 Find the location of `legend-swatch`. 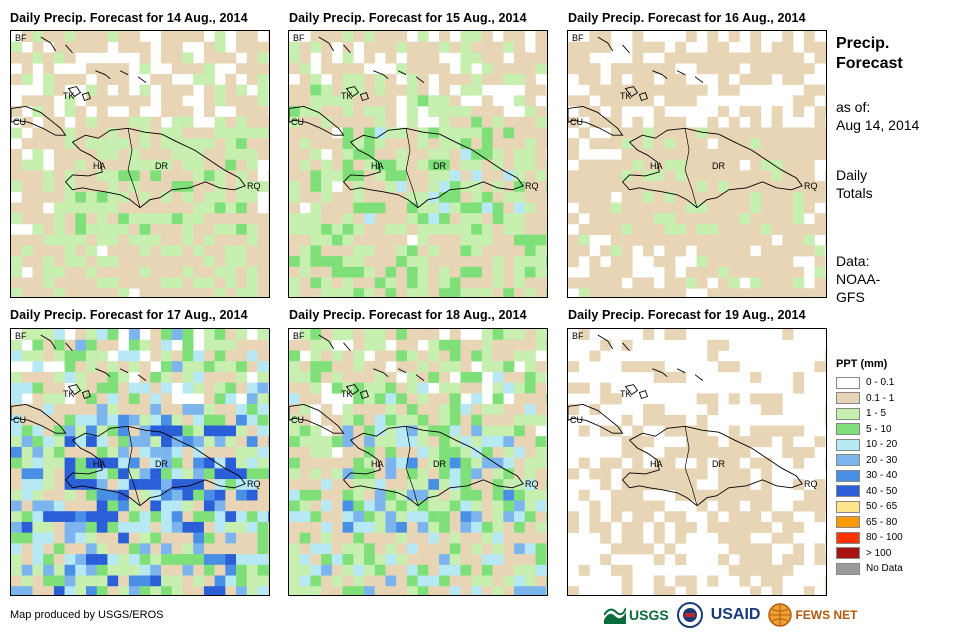

legend-swatch is located at coordinates (848, 522).